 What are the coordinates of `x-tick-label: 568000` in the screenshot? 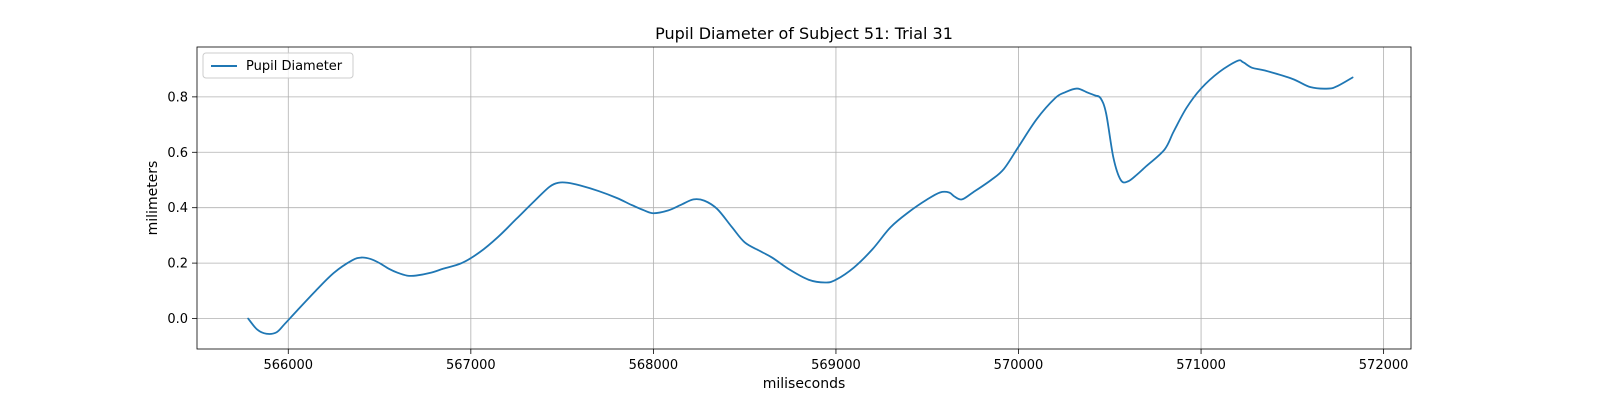 It's located at (654, 365).